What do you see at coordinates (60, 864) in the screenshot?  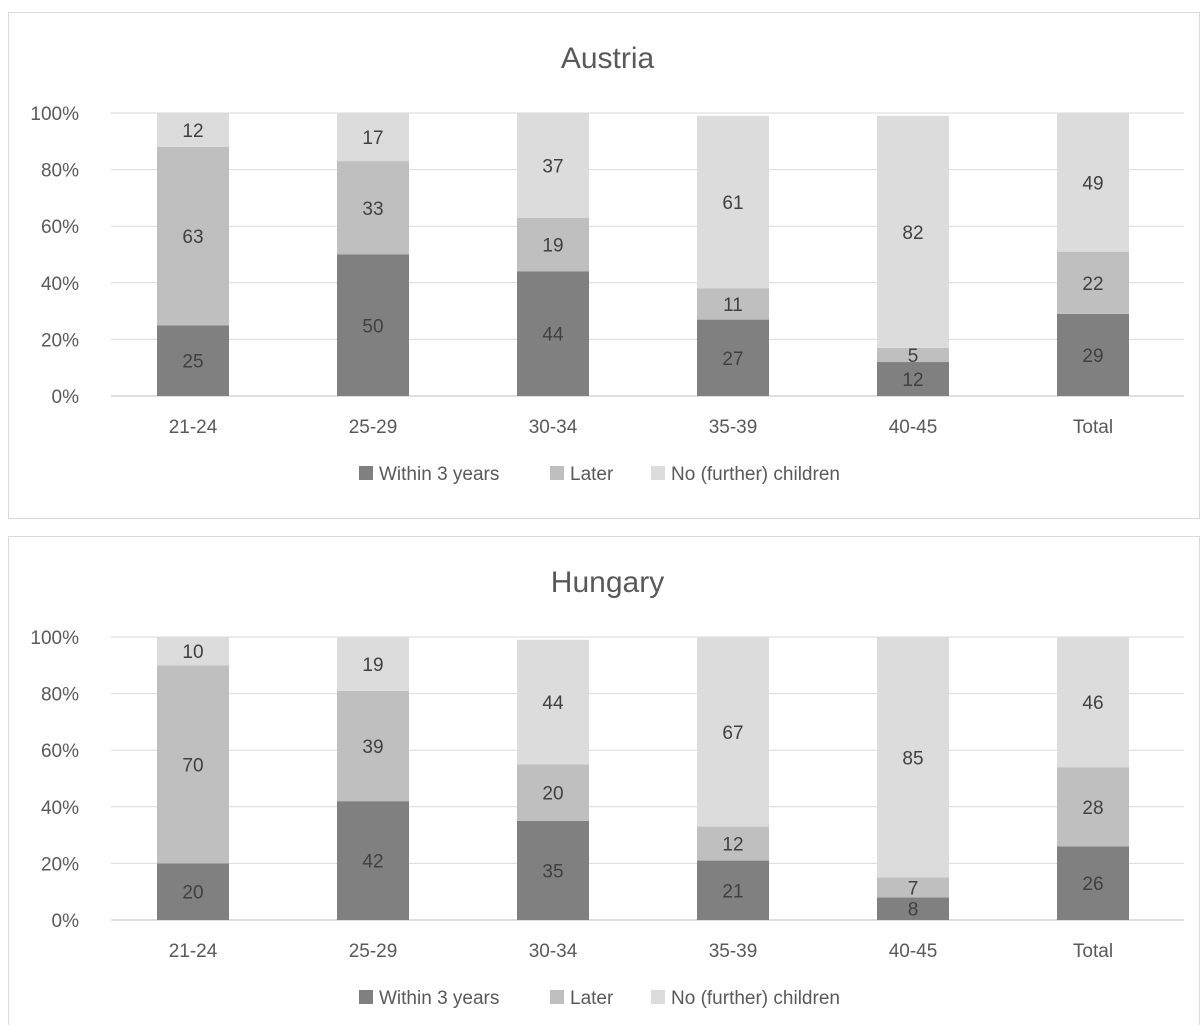 I see `y-tick-label: 20%` at bounding box center [60, 864].